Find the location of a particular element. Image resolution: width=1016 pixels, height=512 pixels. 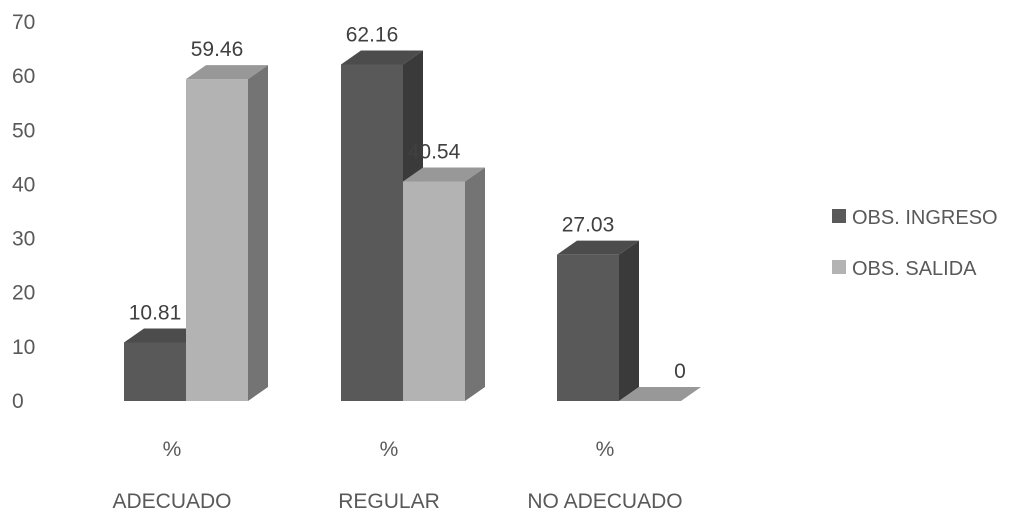

x-category-label: REGULAR is located at coordinates (389, 501).